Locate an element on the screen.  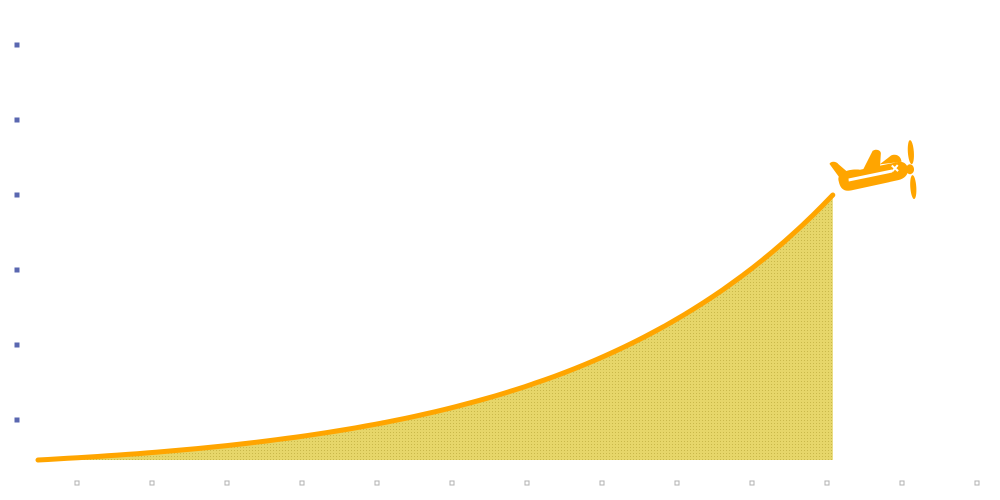
plane-propeller-bottom is located at coordinates (913, 187).